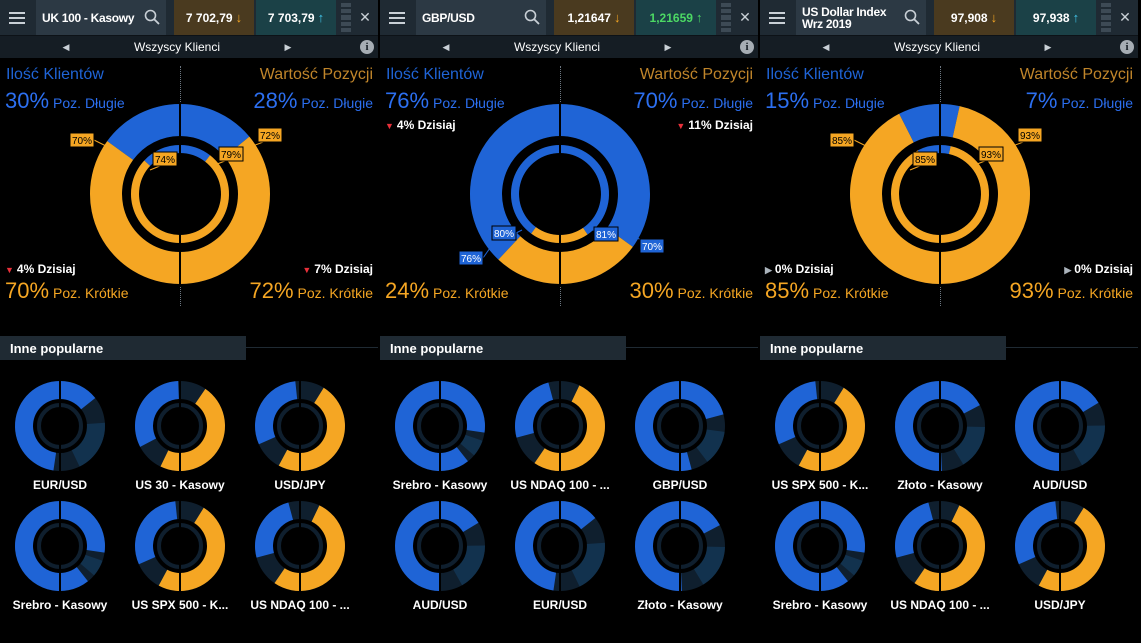 This screenshot has height=643, width=1141. Describe the element at coordinates (994, 17) in the screenshot. I see `sell-down-arrow-icon: ↓` at that location.